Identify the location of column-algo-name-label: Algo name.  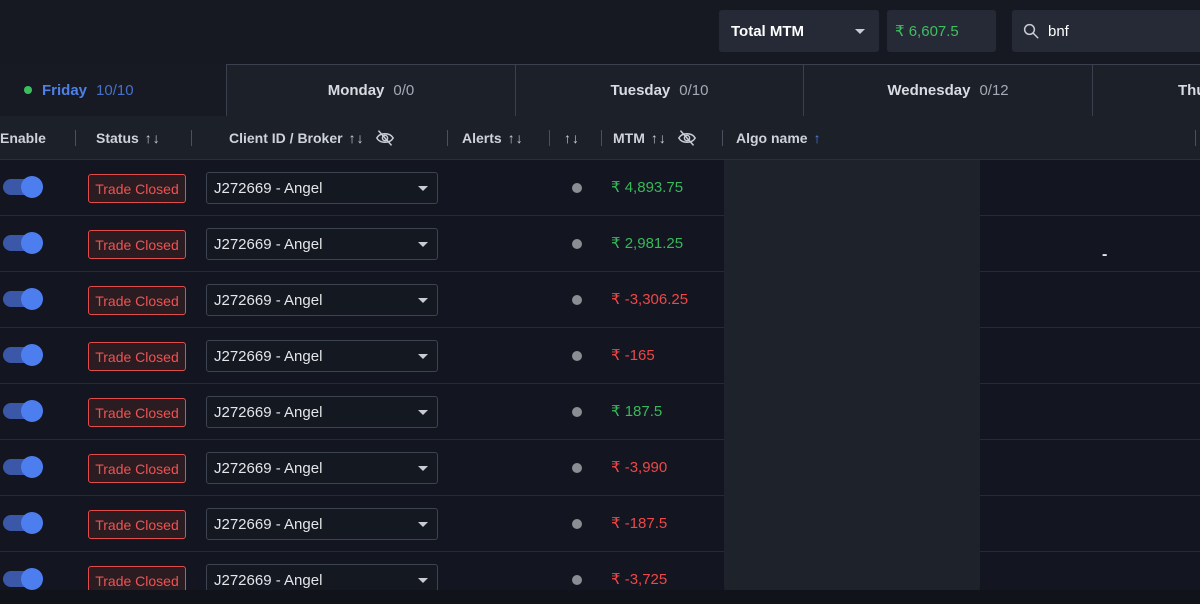
(772, 138).